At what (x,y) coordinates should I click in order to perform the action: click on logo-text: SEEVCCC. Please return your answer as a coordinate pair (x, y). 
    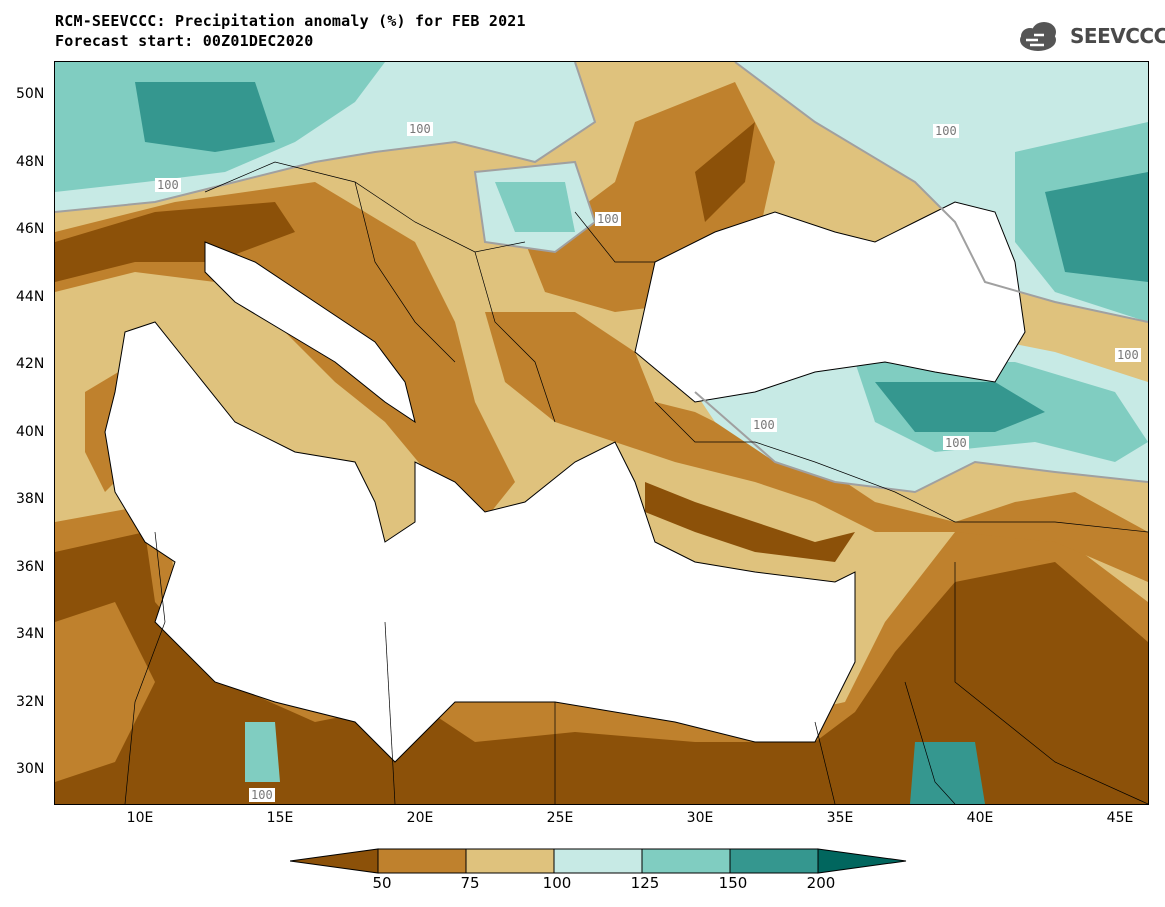
    Looking at the image, I should click on (1117, 36).